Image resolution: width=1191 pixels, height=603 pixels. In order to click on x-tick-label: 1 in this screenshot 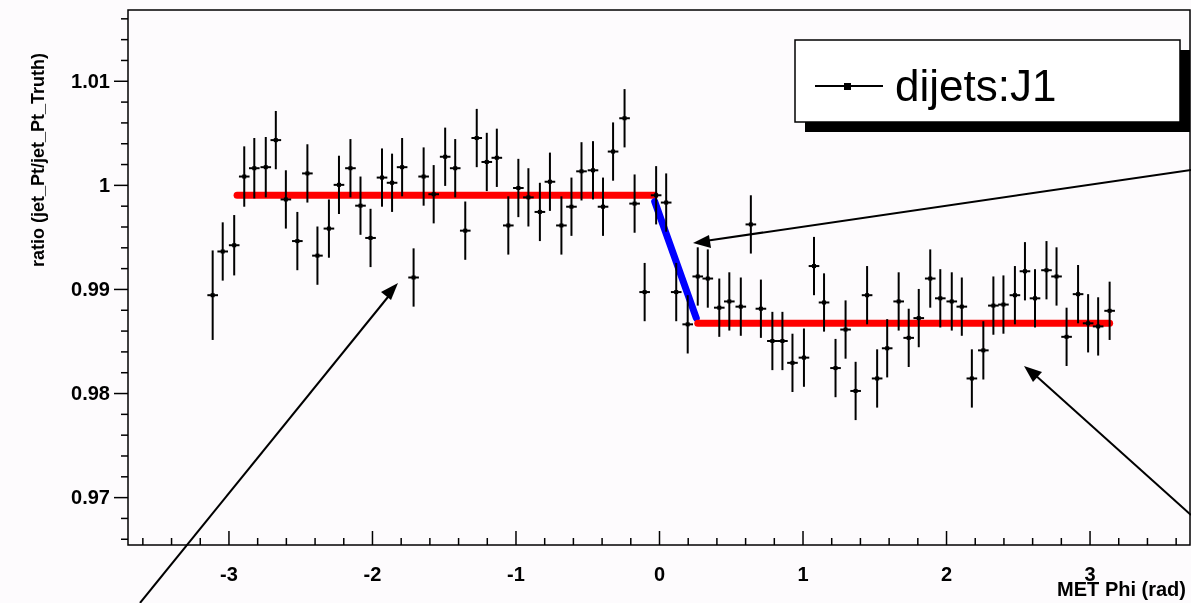, I will do `click(803, 574)`.